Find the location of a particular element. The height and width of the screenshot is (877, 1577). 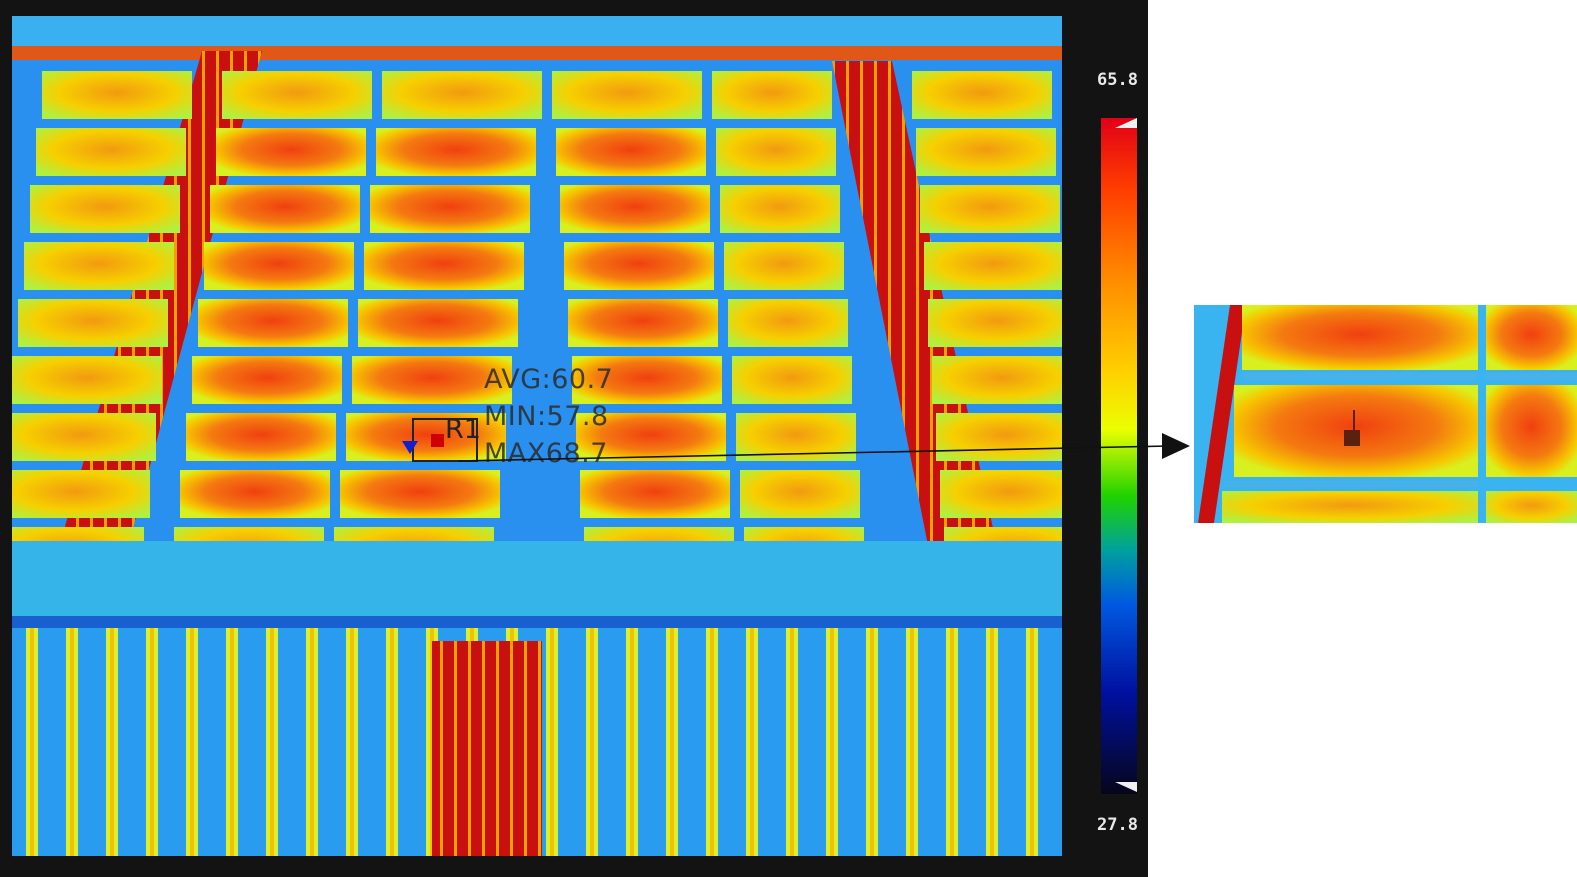

zoom-inset-image is located at coordinates (1385, 414).